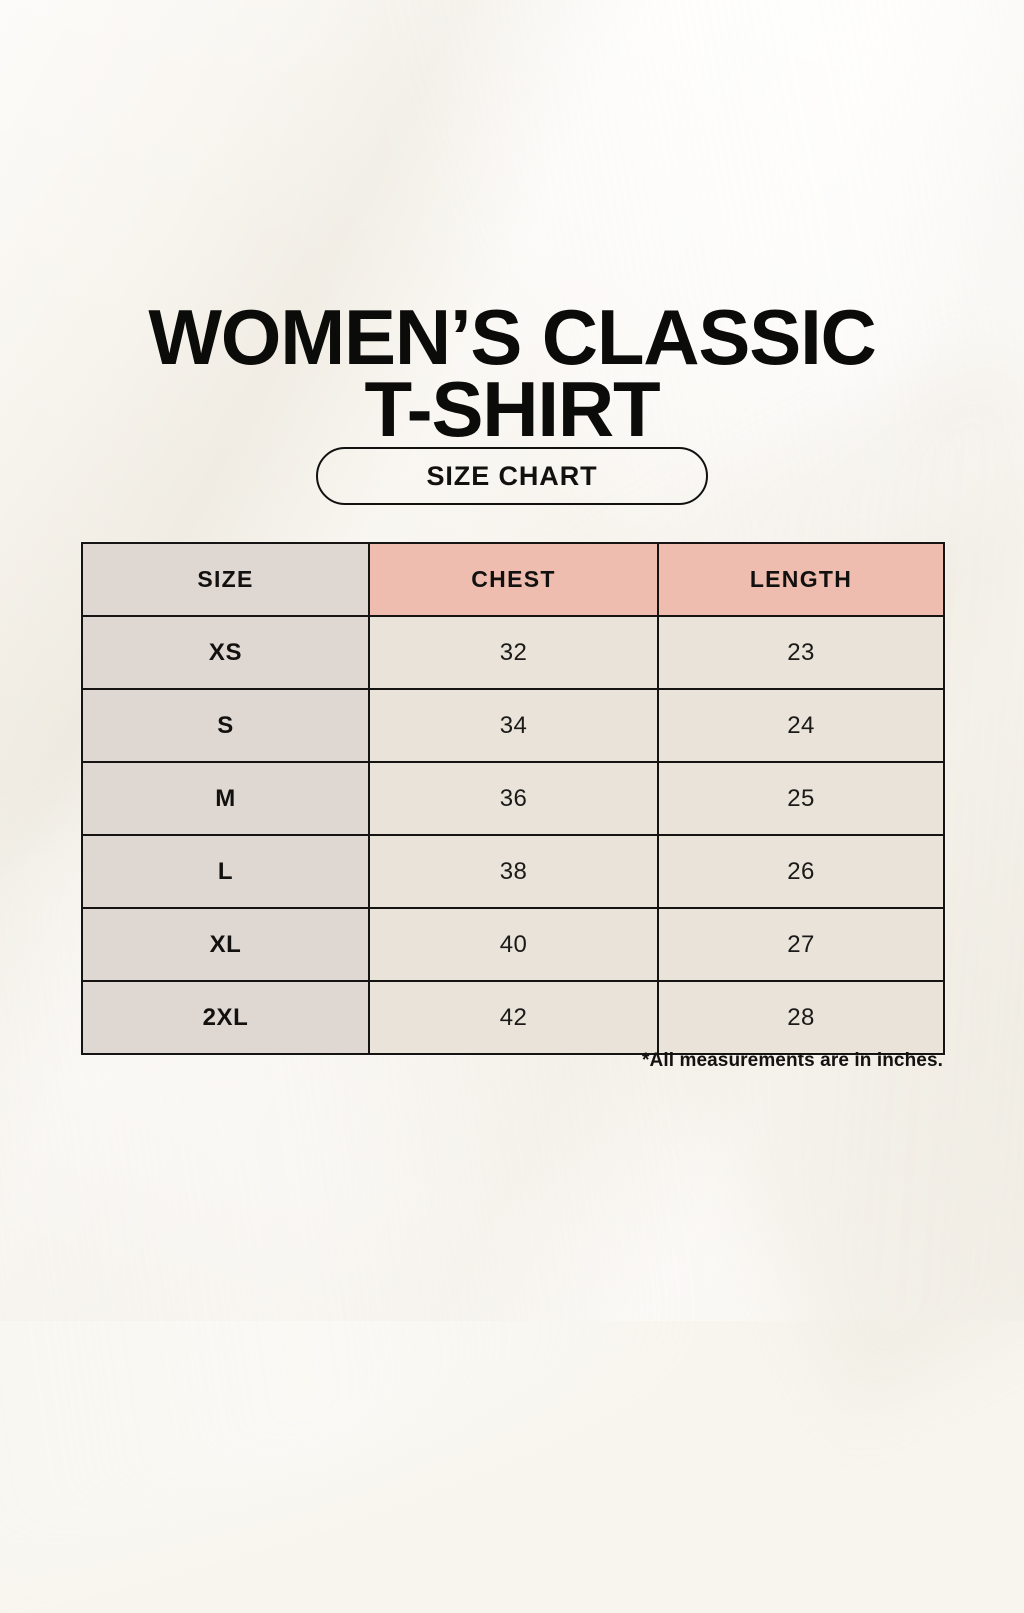 Image resolution: width=1024 pixels, height=1613 pixels. I want to click on cell-size: S, so click(225, 725).